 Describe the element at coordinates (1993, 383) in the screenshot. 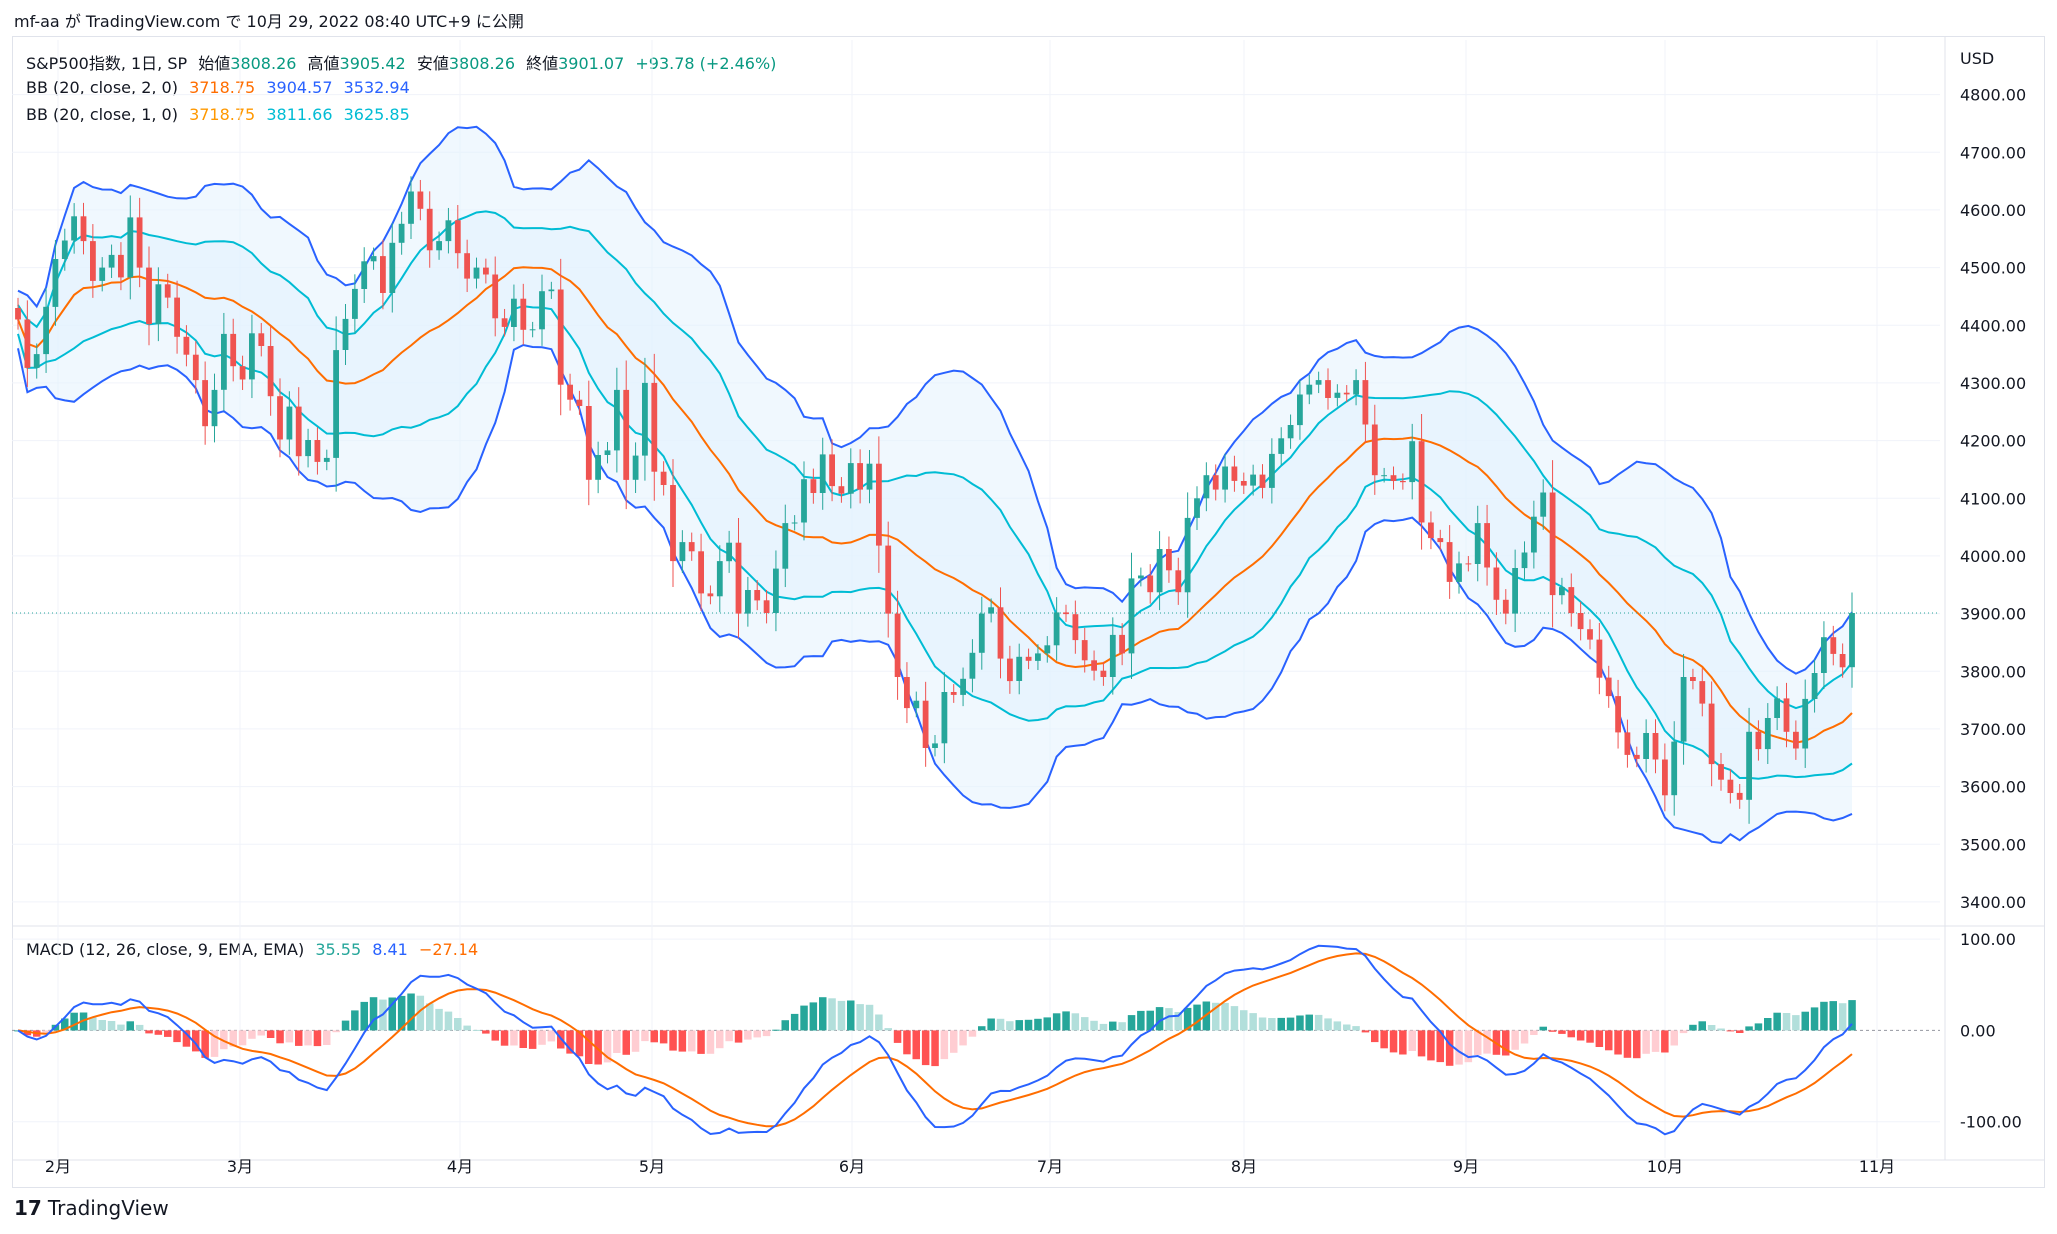

I see `price-tick-label: 4300.00` at that location.